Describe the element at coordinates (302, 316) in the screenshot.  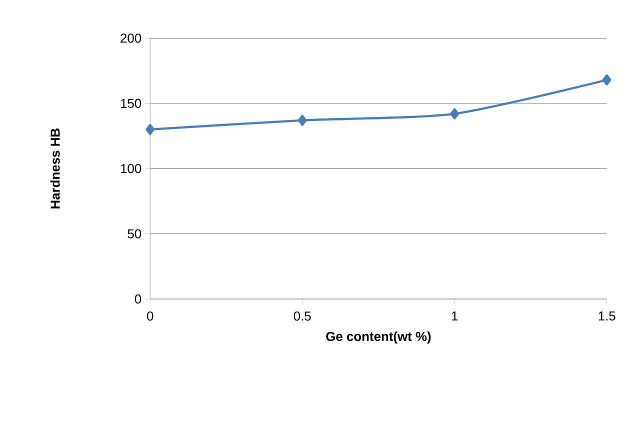
I see `x-tick-label: 0.5` at that location.